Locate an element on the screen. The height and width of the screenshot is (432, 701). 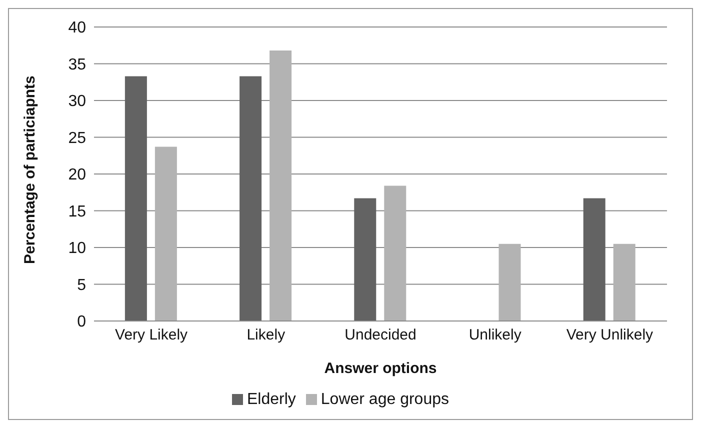
y-tick-label: 30 is located at coordinates (77, 101).